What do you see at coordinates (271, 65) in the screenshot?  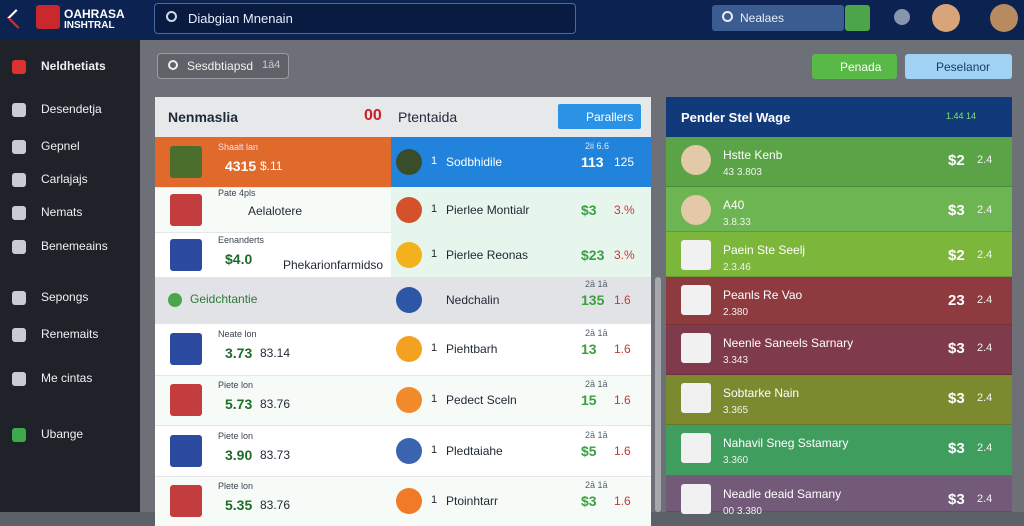 I see `toolbar-search-tag: 1ā4` at bounding box center [271, 65].